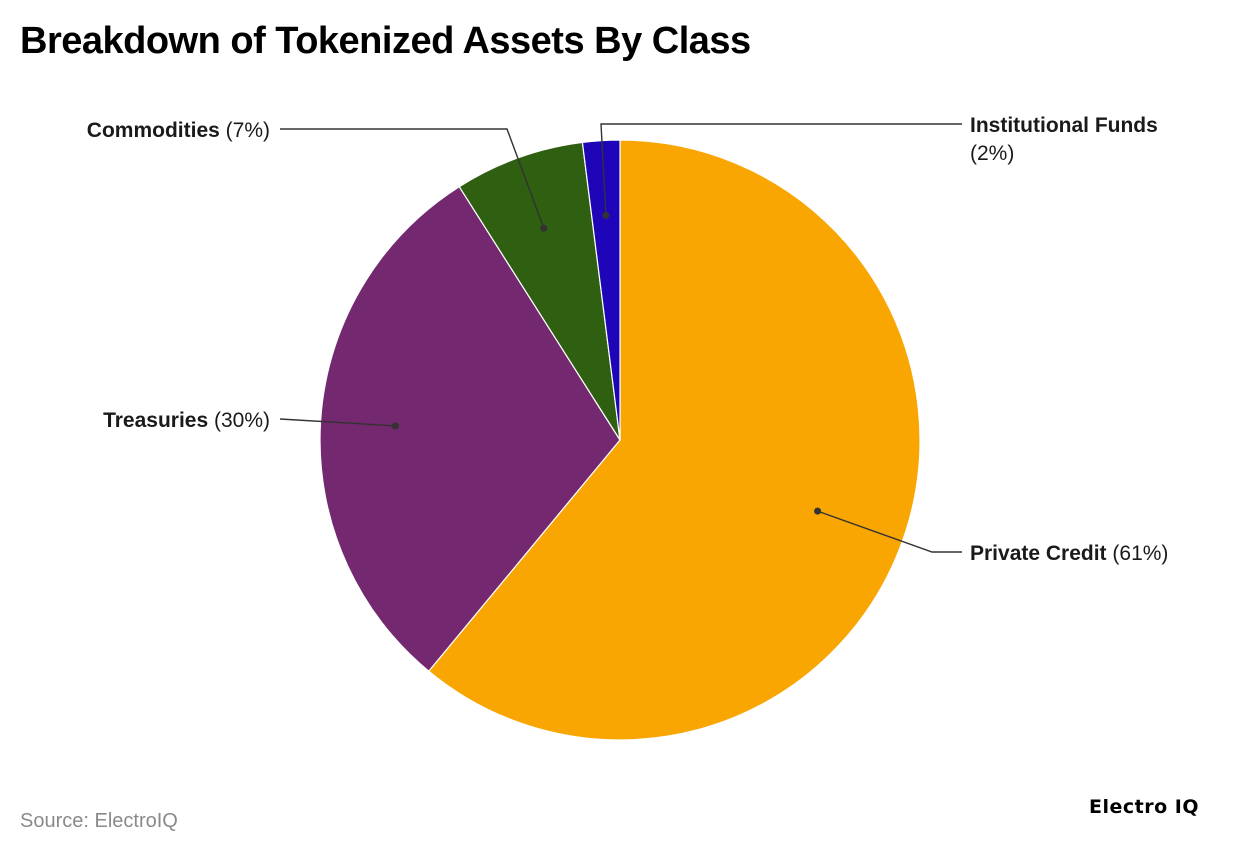 The height and width of the screenshot is (856, 1240). Describe the element at coordinates (1144, 807) in the screenshot. I see `brand-logo: Electro IQ` at that location.